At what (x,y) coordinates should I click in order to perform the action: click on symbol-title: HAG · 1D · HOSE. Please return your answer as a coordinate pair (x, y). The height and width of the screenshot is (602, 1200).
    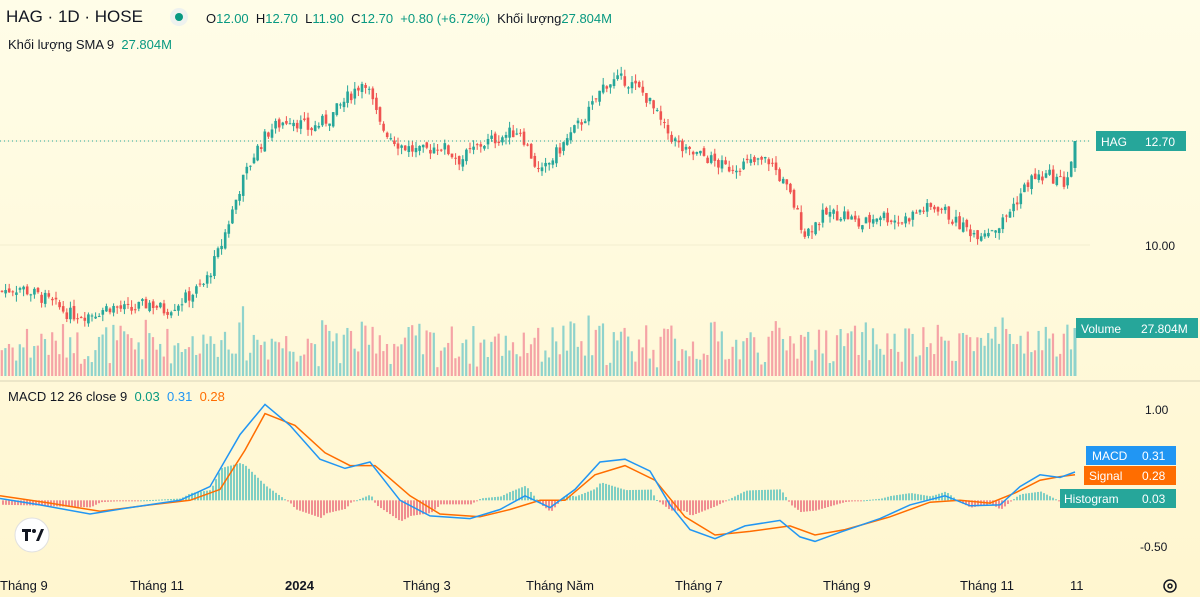
    Looking at the image, I should click on (74, 16).